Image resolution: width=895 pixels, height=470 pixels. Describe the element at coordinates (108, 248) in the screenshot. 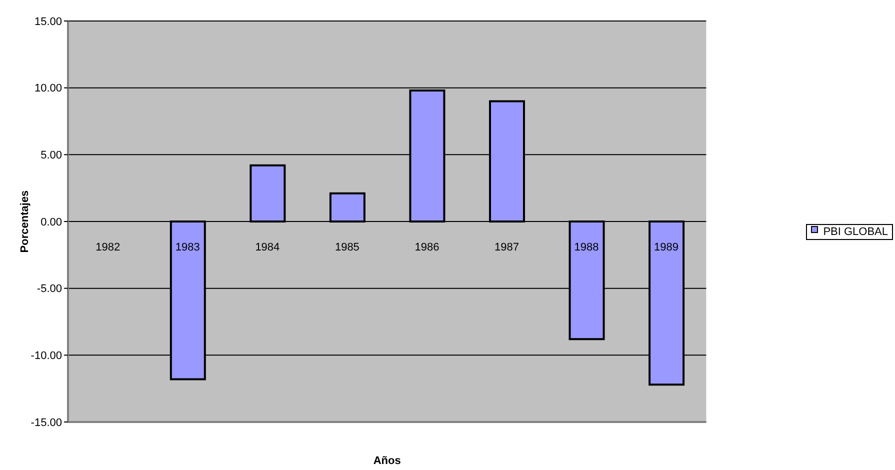

I see `x-tick-label: 1982` at that location.